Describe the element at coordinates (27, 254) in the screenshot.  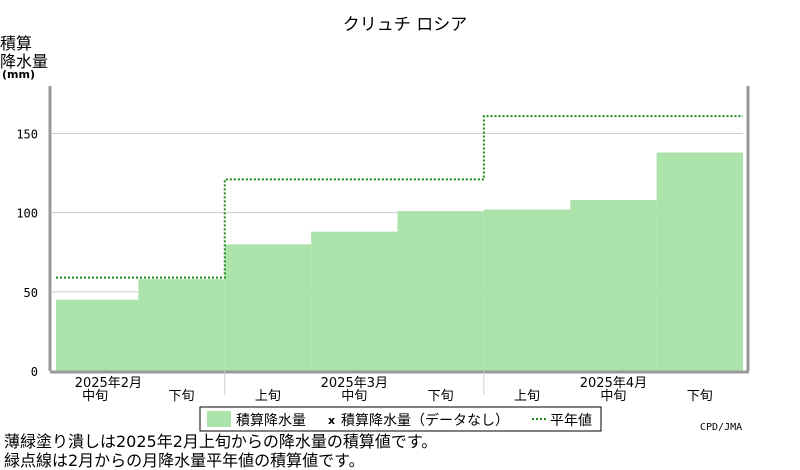
I see `y-ticks: 0 50 100 150` at that location.